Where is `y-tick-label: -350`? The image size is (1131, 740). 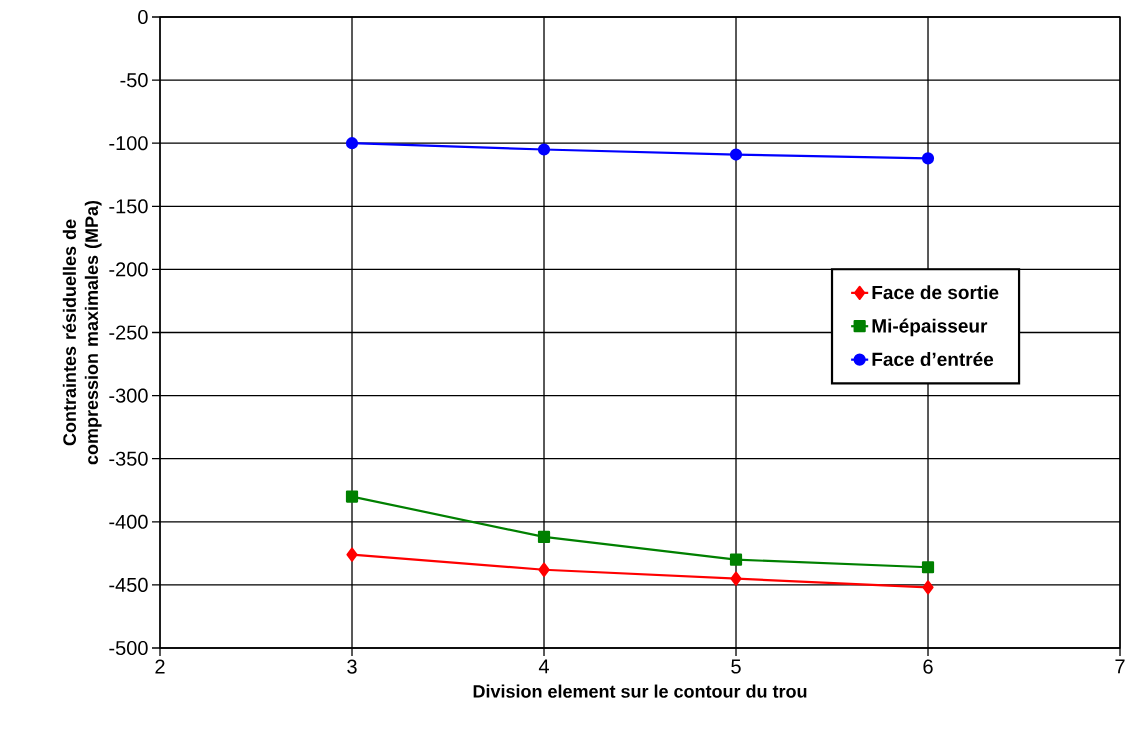 y-tick-label: -350 is located at coordinates (128, 458).